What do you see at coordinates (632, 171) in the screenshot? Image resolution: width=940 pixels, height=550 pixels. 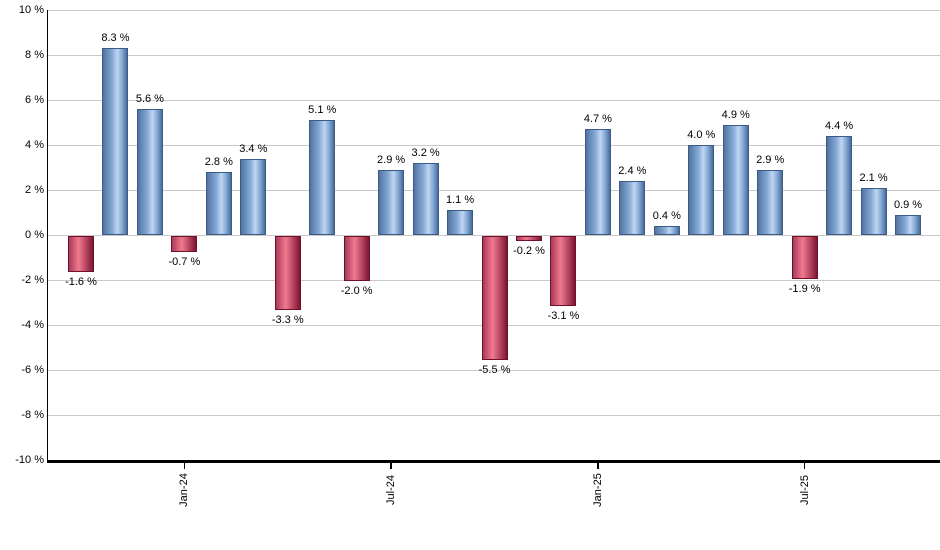 I see `bar-value-label: 2.4 %` at bounding box center [632, 171].